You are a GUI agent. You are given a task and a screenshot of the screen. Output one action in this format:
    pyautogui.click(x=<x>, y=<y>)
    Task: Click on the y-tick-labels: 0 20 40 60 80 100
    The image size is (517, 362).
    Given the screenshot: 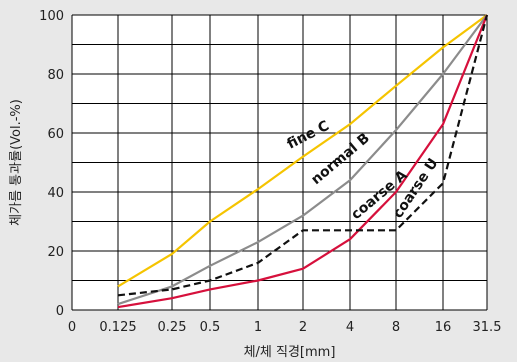 What is the action you would take?
    pyautogui.click(x=51, y=164)
    